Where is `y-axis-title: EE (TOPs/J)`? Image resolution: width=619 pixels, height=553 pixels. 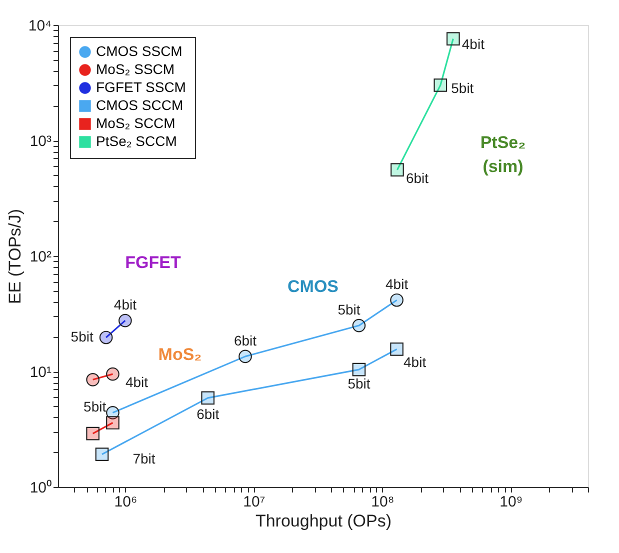
y-axis-title: EE (TOPs/J) is located at coordinates (14, 256).